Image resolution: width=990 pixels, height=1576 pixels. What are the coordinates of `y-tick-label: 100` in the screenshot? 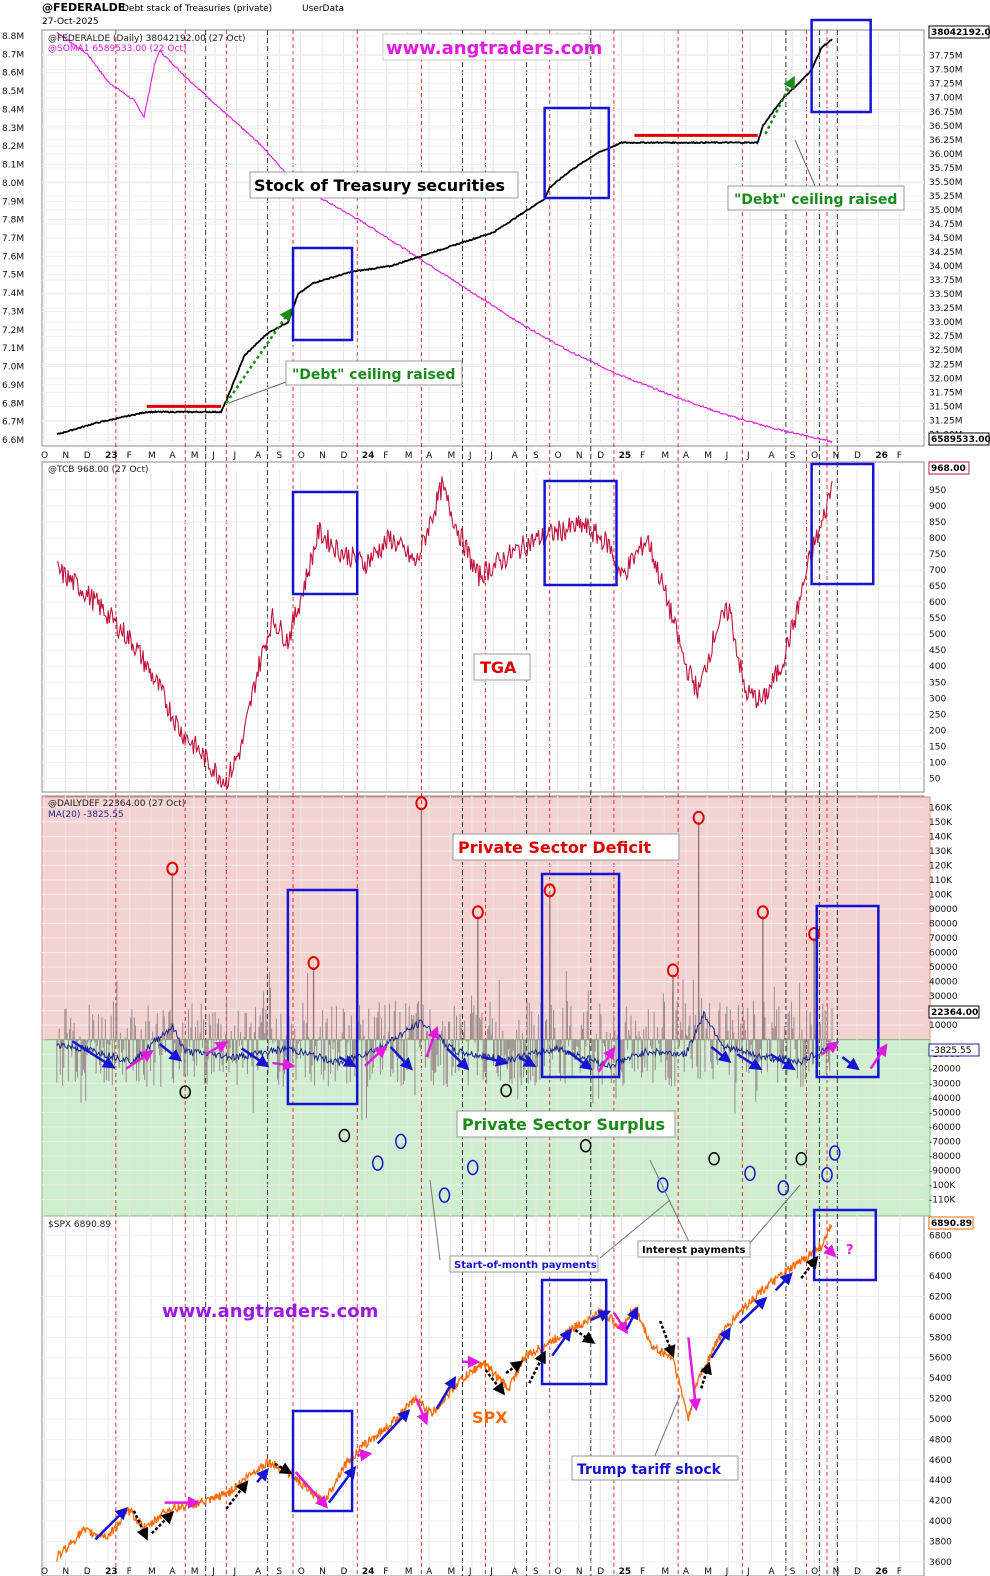 It's located at (937, 763).